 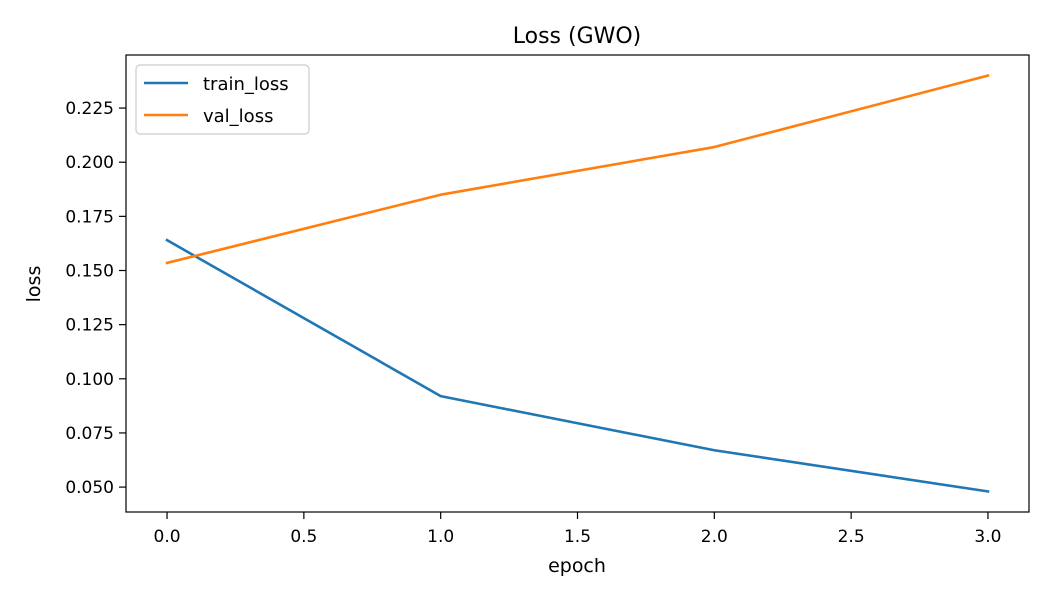 I want to click on x-tick-label: 0.5, so click(x=303, y=537).